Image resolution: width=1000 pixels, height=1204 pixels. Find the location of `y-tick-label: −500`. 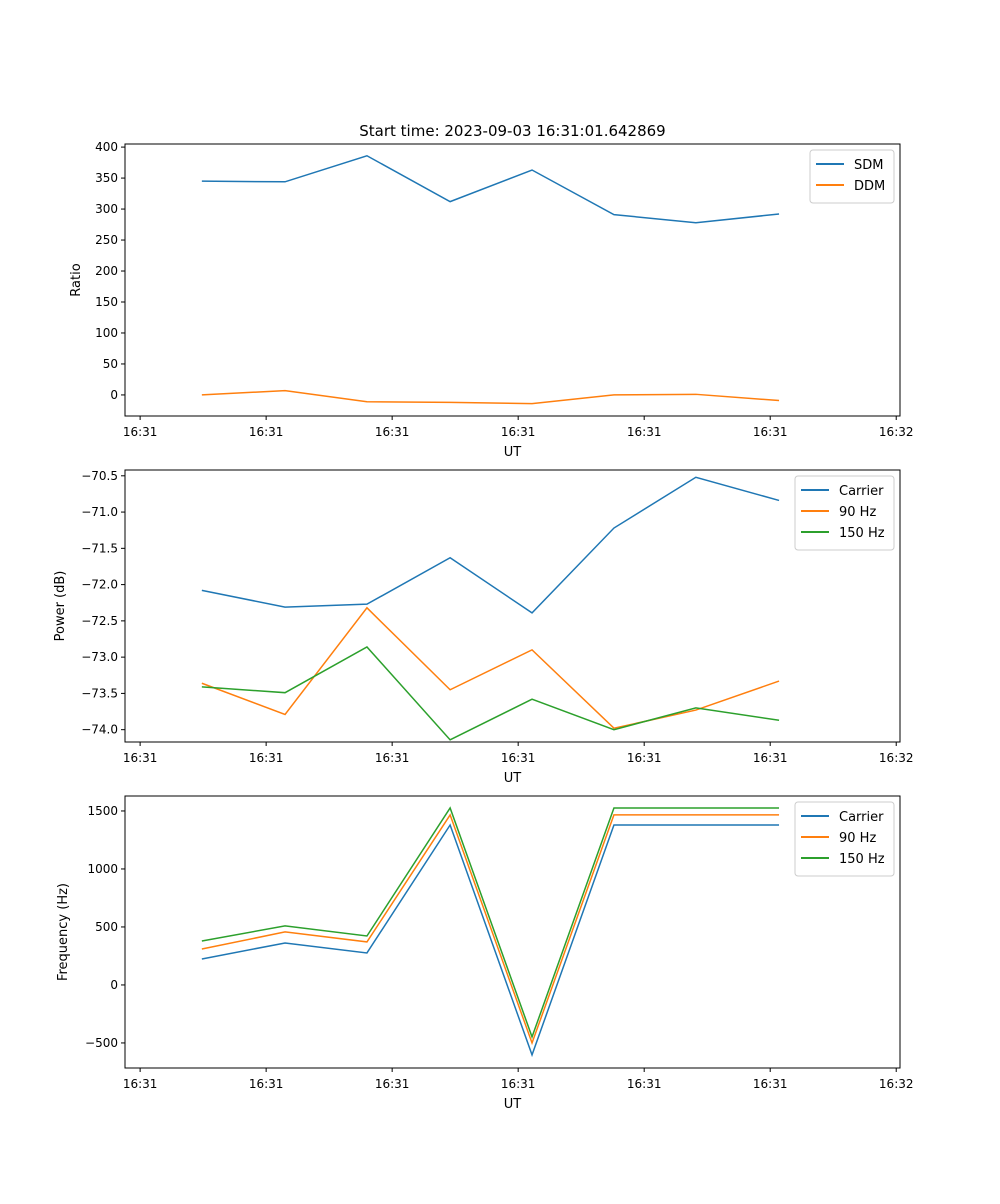

y-tick-label: −500 is located at coordinates (101, 1043).